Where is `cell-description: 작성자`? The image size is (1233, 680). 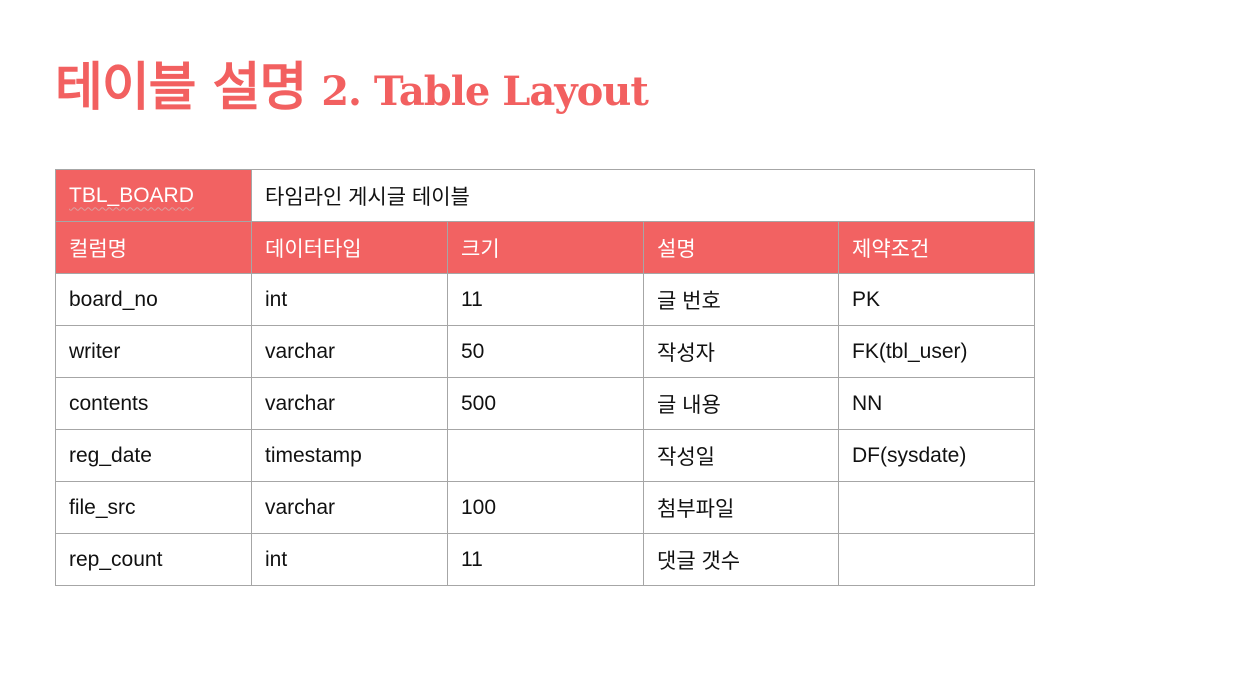
cell-description: 작성자 is located at coordinates (741, 351).